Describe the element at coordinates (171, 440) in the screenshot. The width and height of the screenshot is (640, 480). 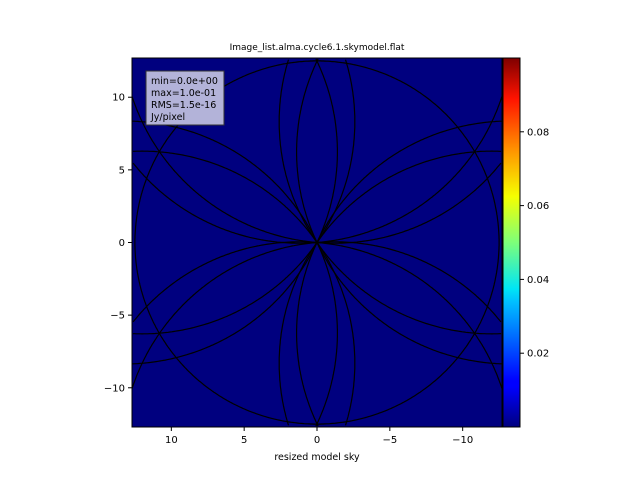
I see `x-tick-label: 10` at that location.